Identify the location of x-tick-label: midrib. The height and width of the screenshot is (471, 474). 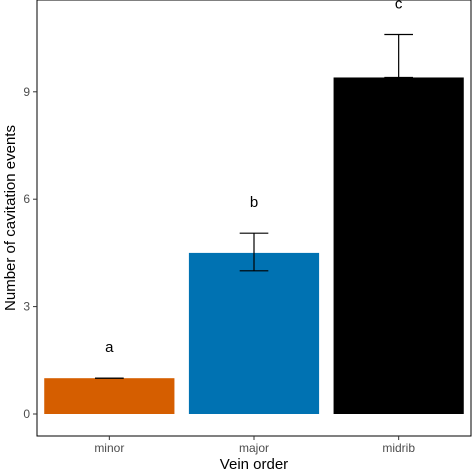
(398, 448).